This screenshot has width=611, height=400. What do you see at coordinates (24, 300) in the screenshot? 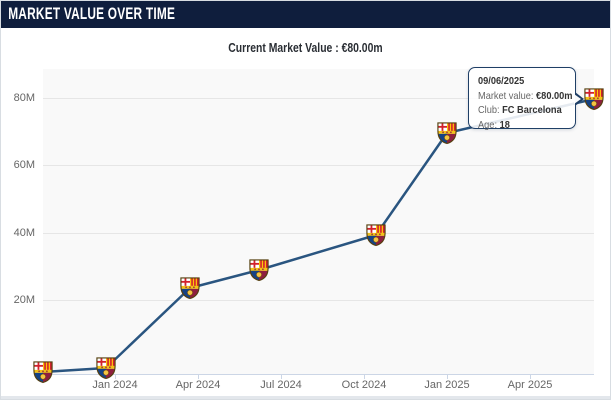
I see `y-axis-label: 20M` at bounding box center [24, 300].